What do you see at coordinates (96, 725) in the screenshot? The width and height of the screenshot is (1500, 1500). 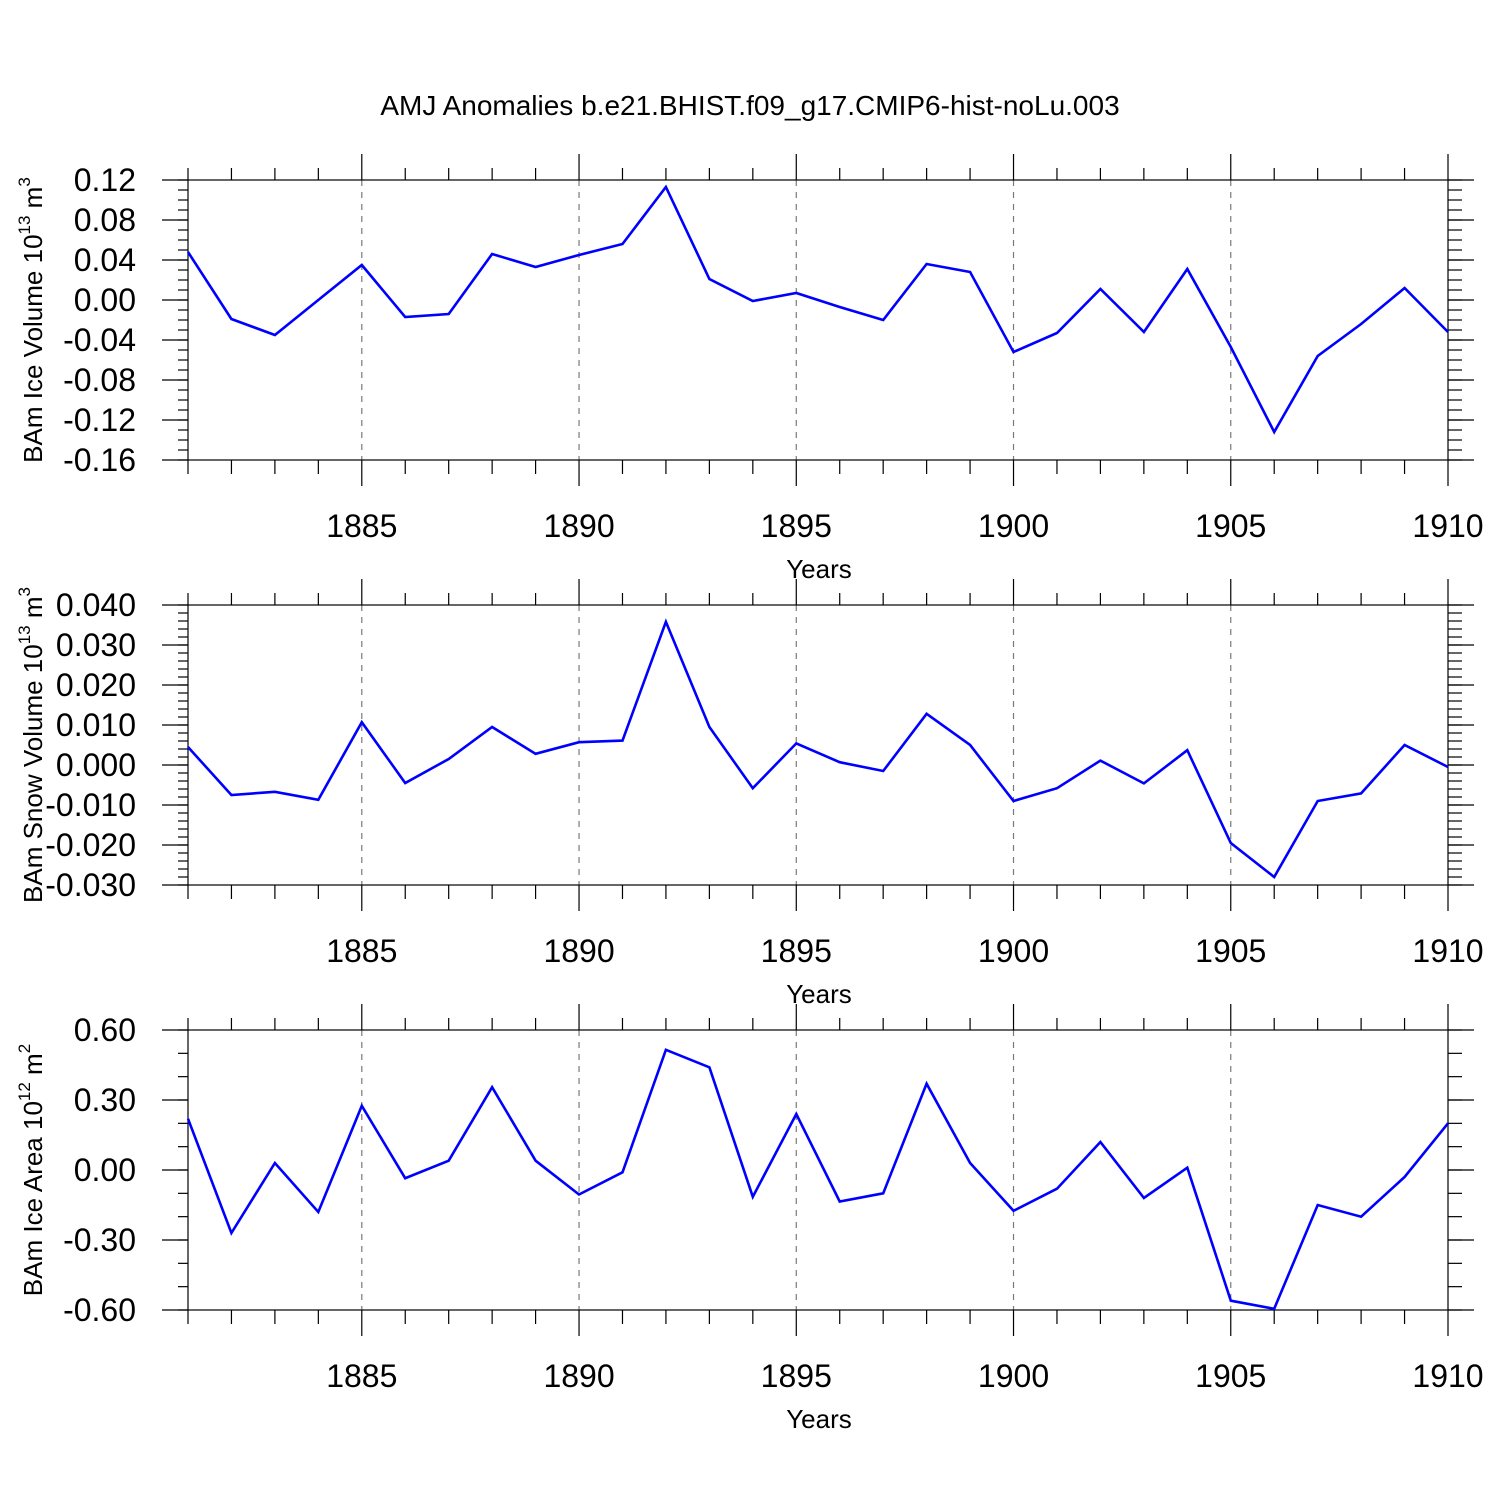 I see `y-tick-label: 0.010` at bounding box center [96, 725].